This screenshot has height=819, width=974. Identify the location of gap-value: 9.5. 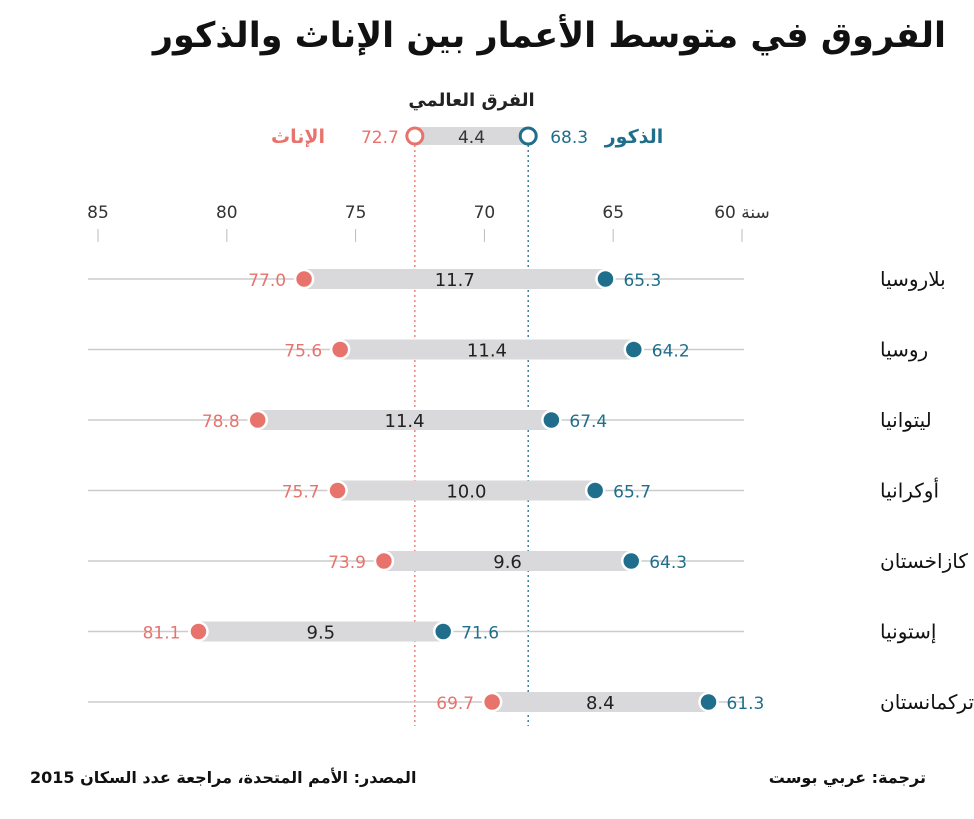
(321, 633).